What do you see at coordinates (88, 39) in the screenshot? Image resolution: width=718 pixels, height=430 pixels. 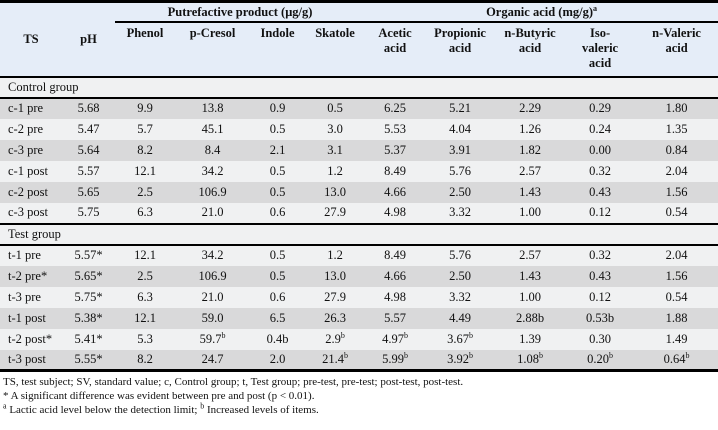 I see `col-header-ph: pH` at bounding box center [88, 39].